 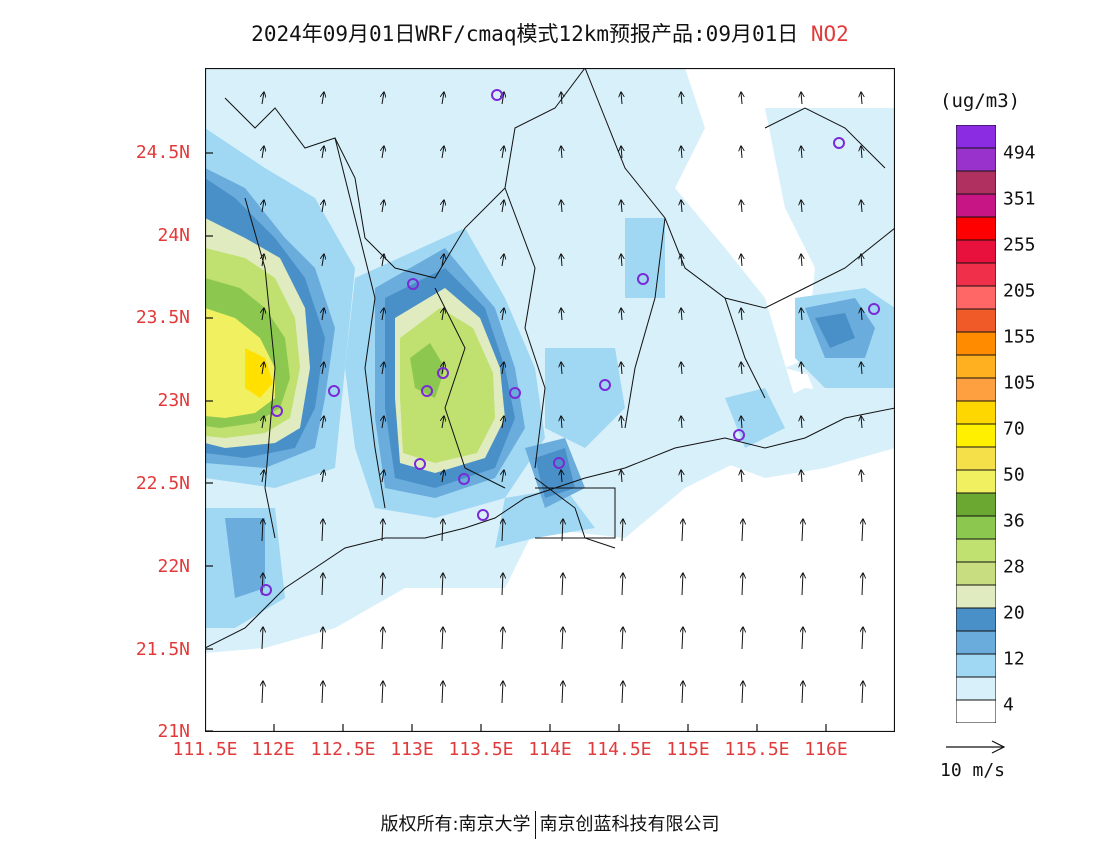 I want to click on legend-label: 20, so click(x=1014, y=613).